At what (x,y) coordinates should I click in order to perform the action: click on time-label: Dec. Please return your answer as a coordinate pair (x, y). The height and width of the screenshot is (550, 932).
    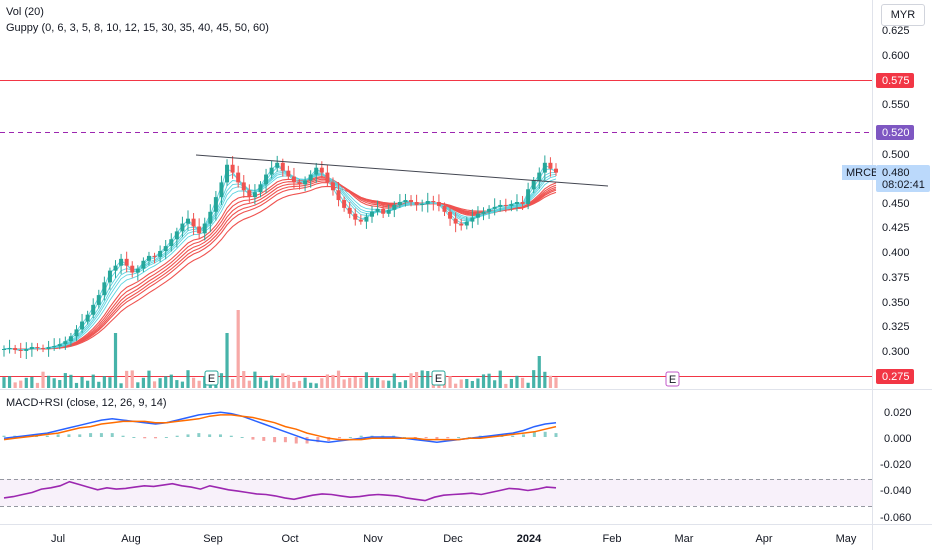
    Looking at the image, I should click on (453, 539).